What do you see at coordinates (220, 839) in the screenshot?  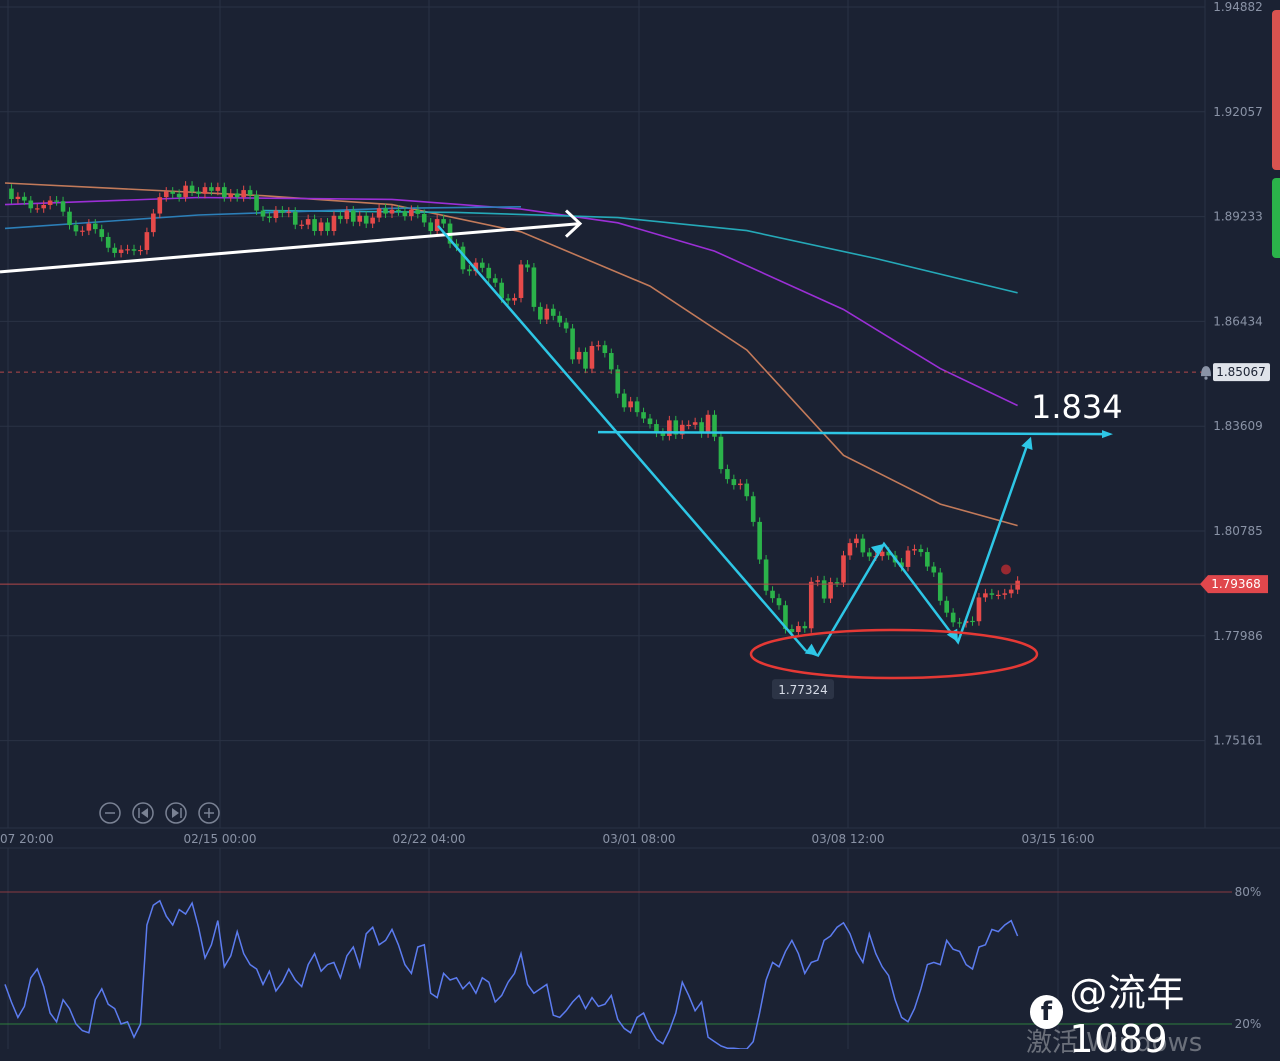 I see `time-tick-label: 02/15 00:00` at bounding box center [220, 839].